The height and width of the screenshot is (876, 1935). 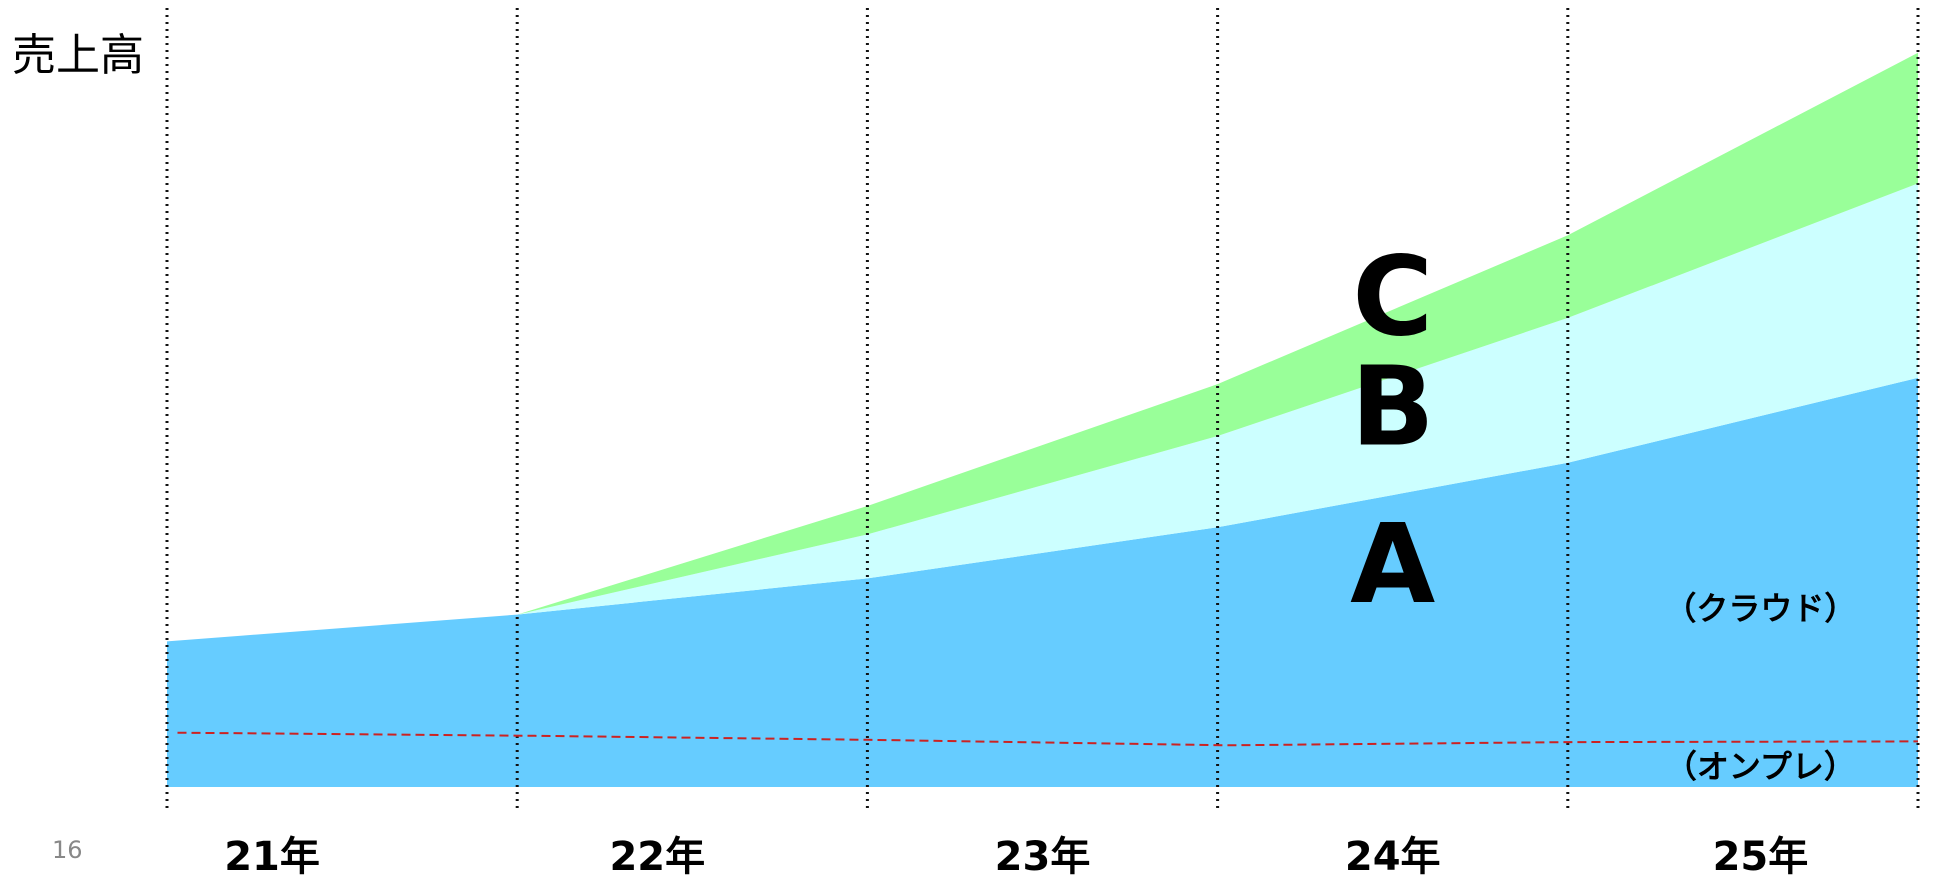 I want to click on reference-layer, so click(x=1048, y=739).